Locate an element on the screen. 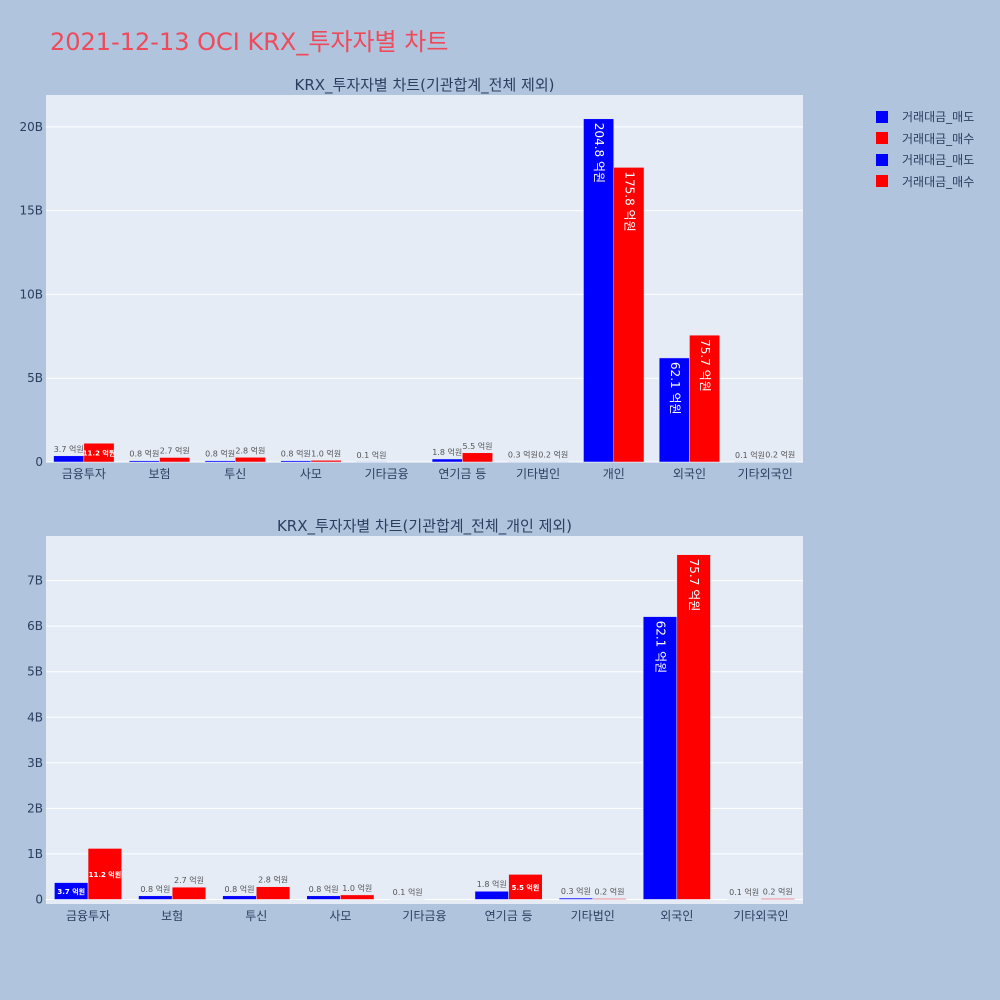  chart-title: KRX_투자자별 차트(기관합계_전체_개인 제외) is located at coordinates (424, 526).